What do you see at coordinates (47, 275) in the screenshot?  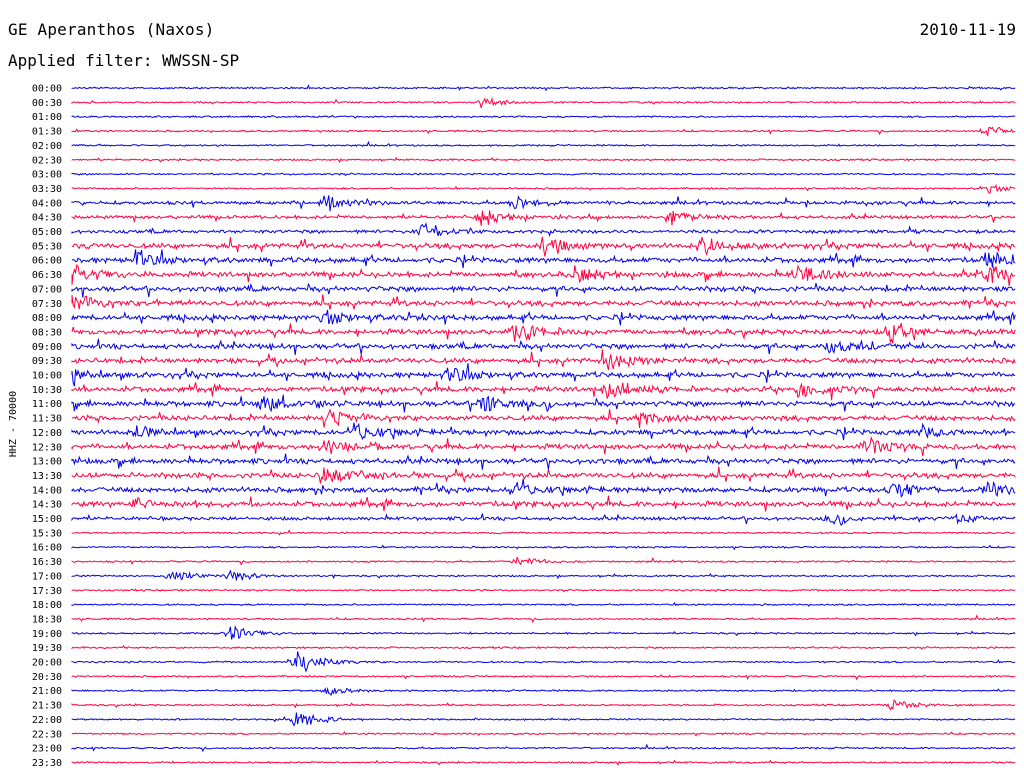 I see `row-time-label: 06:30` at bounding box center [47, 275].